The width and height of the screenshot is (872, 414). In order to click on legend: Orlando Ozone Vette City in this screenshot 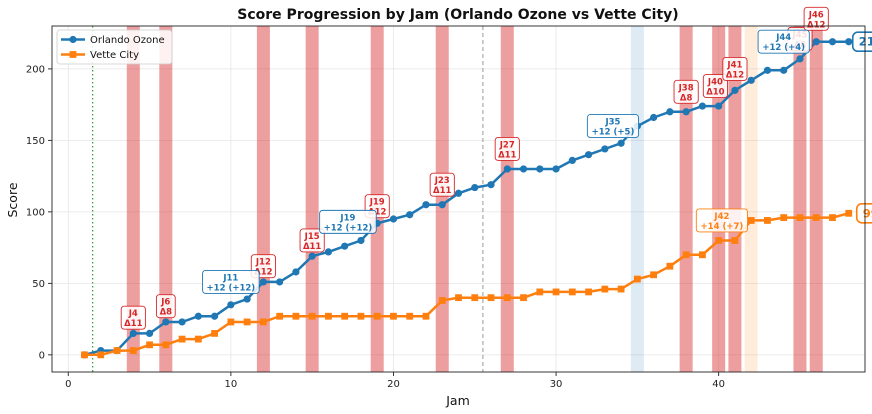, I will do `click(114, 47)`.